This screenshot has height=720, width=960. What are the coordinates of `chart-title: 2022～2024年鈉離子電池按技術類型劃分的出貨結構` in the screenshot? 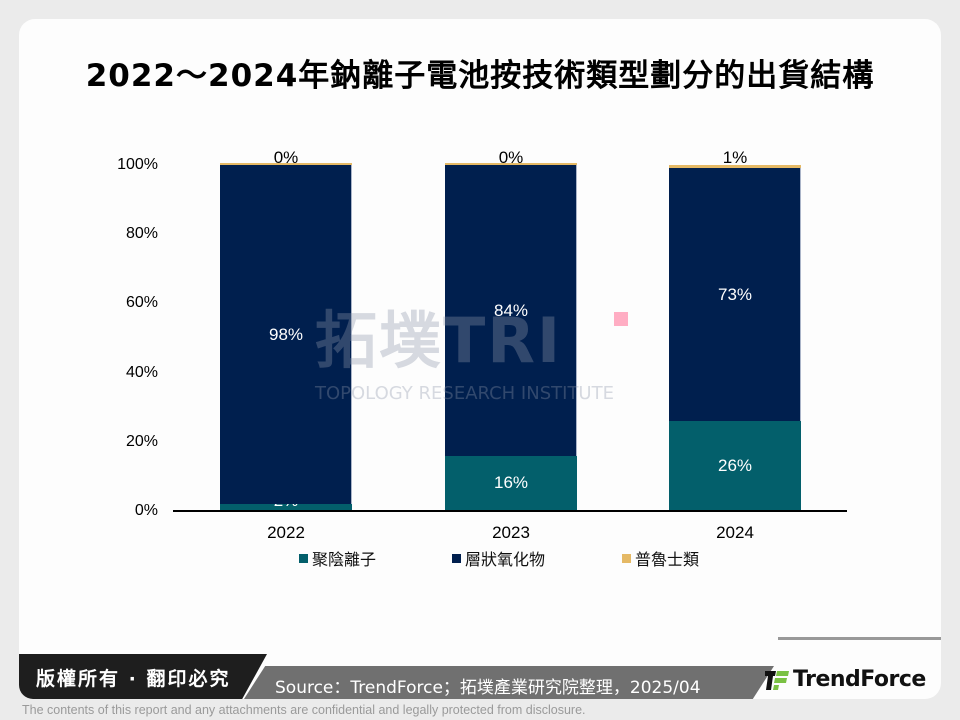 It's located at (480, 76).